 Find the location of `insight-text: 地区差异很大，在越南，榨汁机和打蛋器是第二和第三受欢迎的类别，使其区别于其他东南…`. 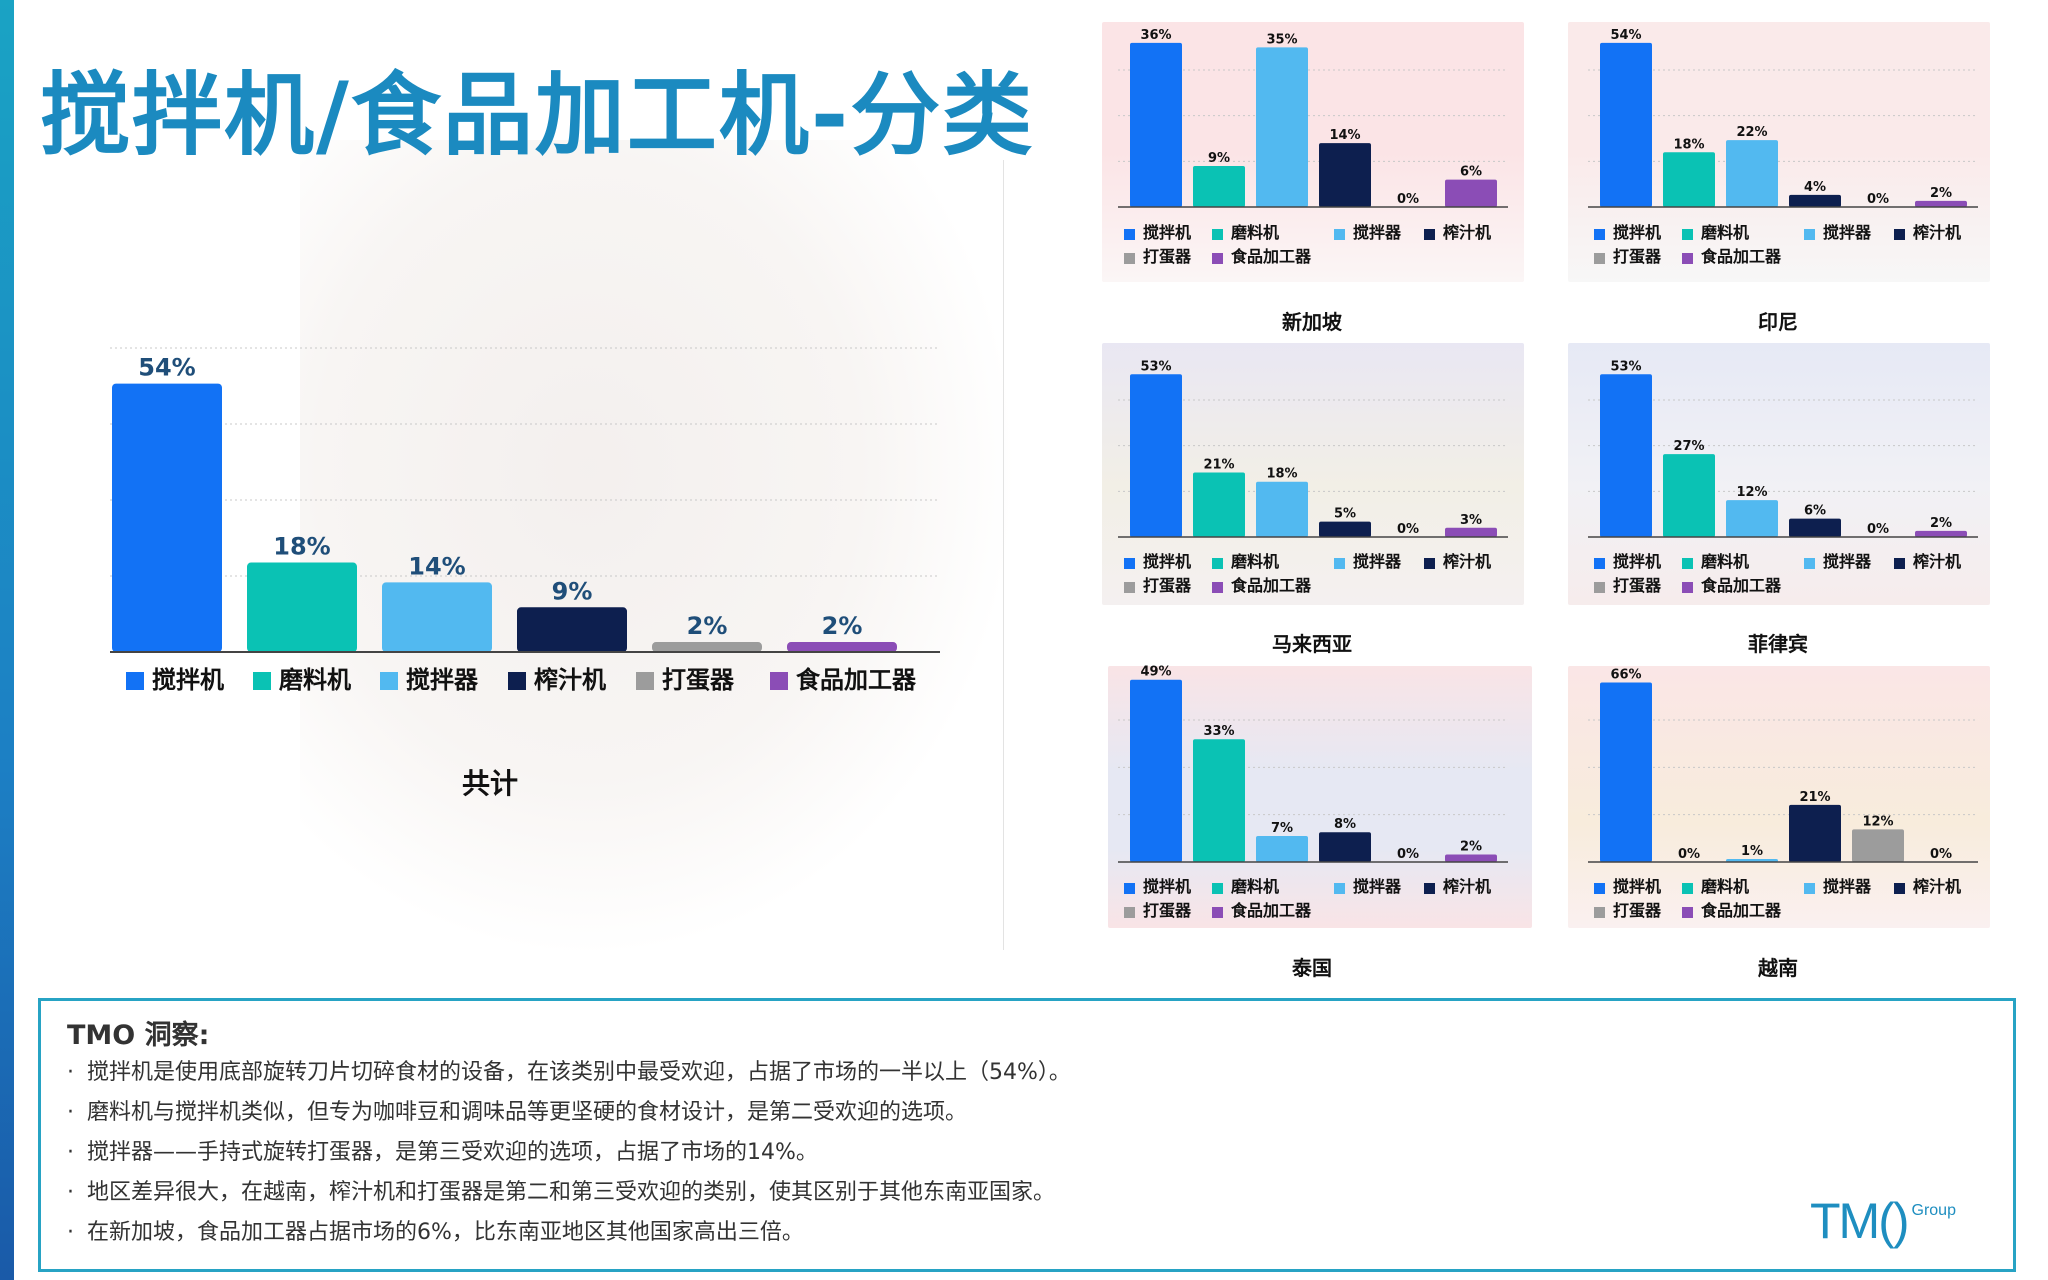

insight-text: 地区差异很大，在越南，榨汁机和打蛋器是第二和第三受欢迎的类别，使其区别于其他东南… is located at coordinates (571, 1192).